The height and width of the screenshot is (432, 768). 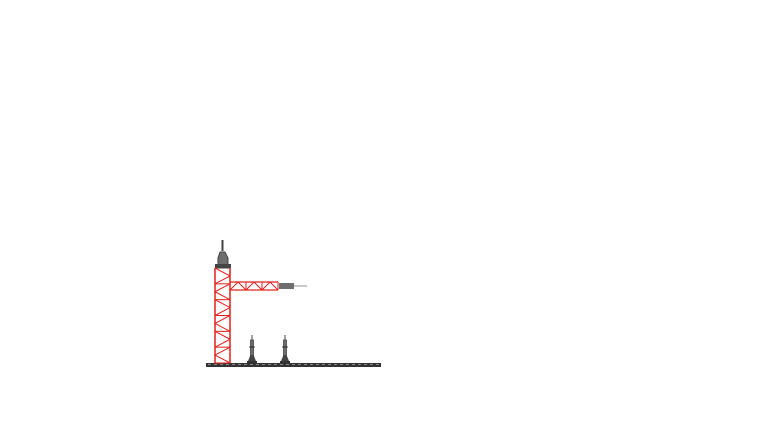 I want to click on tower-cap, so click(x=223, y=254).